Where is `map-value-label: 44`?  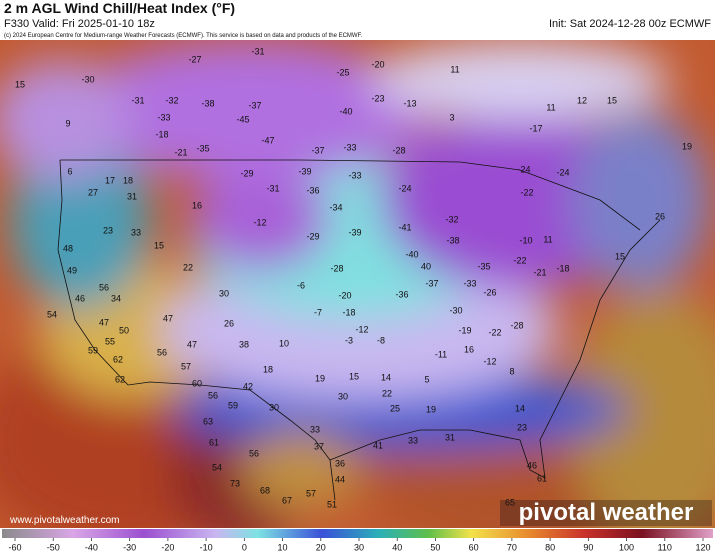
map-value-label: 44 is located at coordinates (340, 479).